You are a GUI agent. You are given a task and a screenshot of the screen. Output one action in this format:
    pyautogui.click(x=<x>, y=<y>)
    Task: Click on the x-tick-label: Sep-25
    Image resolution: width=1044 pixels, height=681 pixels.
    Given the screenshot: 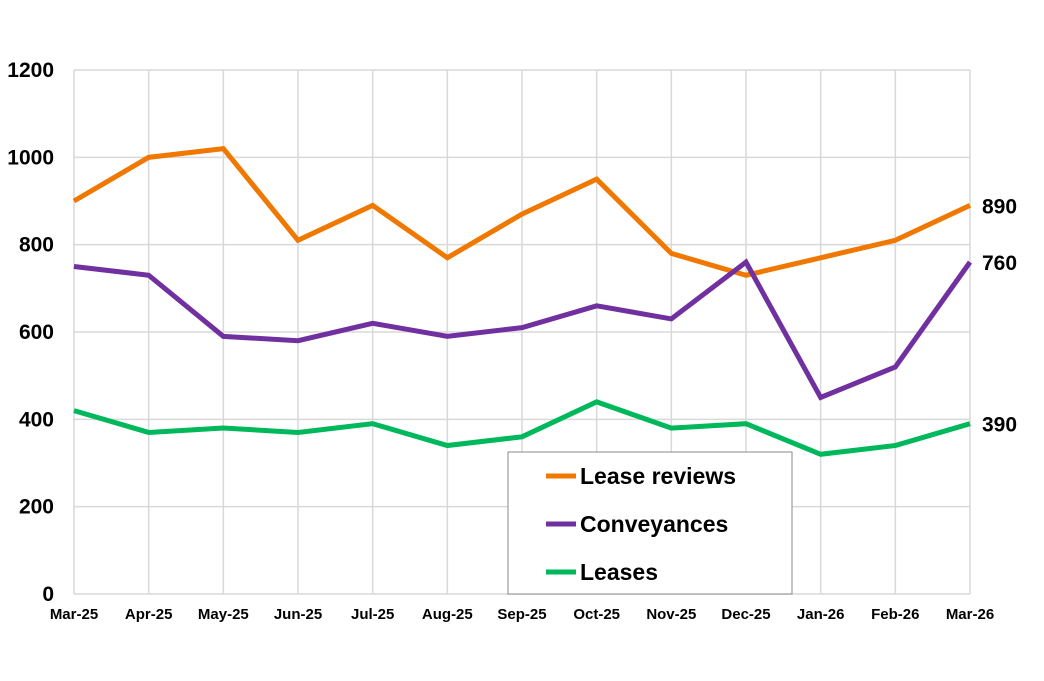 What is the action you would take?
    pyautogui.click(x=521, y=614)
    